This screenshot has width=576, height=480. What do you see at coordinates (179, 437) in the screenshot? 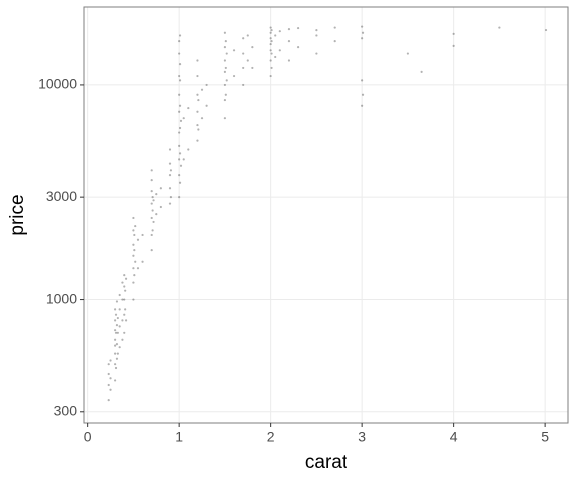
I see `x-tick-label: 1` at bounding box center [179, 437].